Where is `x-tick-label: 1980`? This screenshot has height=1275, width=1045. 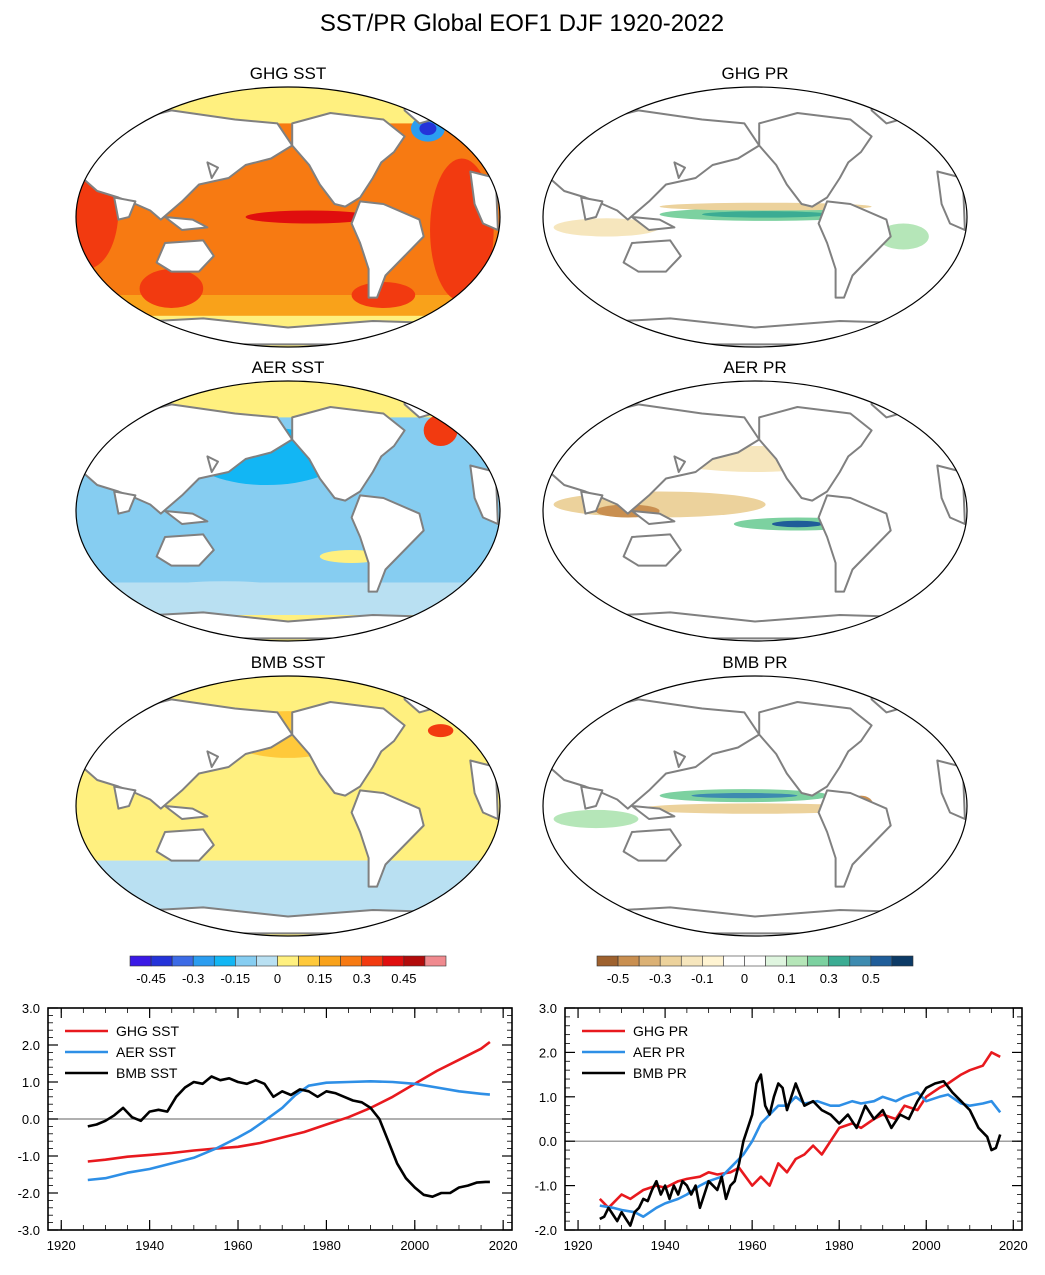 x-tick-label: 1980 is located at coordinates (839, 1245).